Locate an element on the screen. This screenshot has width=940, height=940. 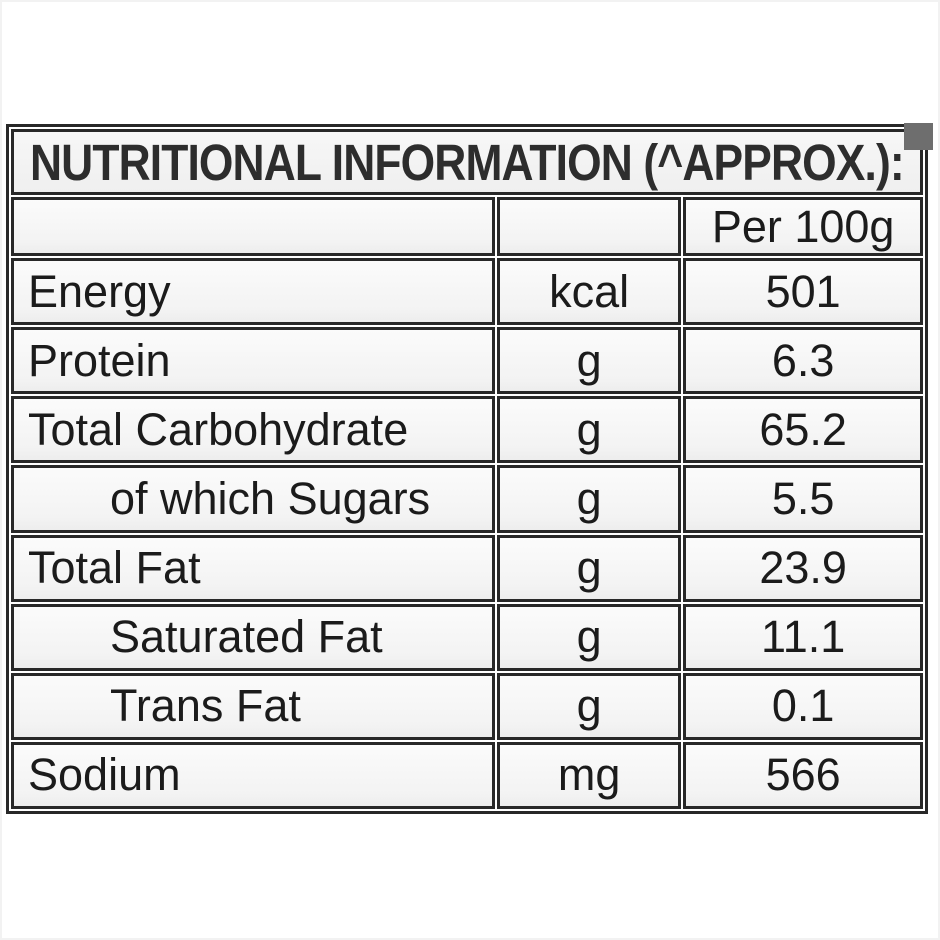
nutrient-label-protein: Protein is located at coordinates (253, 361).